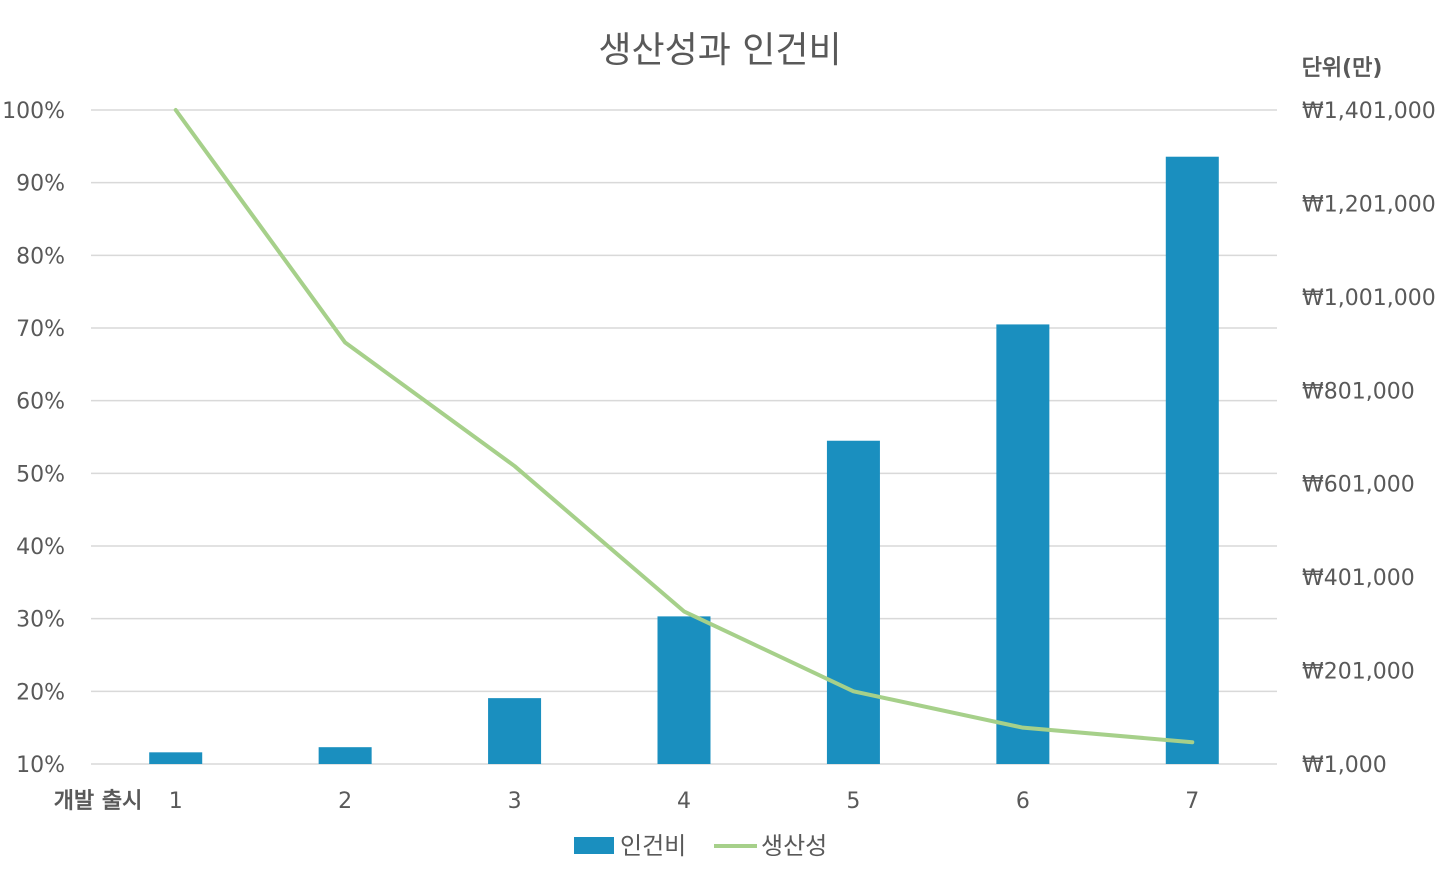  I want to click on right-tick-label: ₩601,000, so click(1358, 485).